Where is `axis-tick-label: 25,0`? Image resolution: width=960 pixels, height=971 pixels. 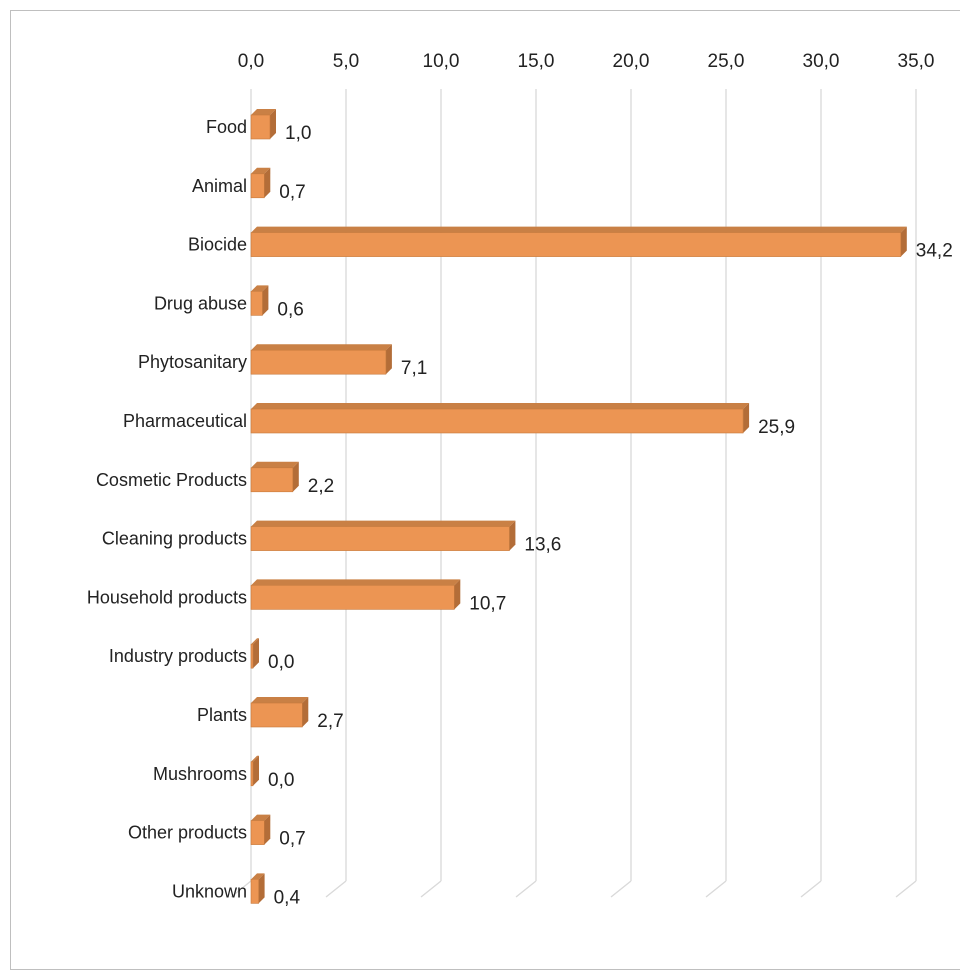
axis-tick-label: 25,0 is located at coordinates (726, 61).